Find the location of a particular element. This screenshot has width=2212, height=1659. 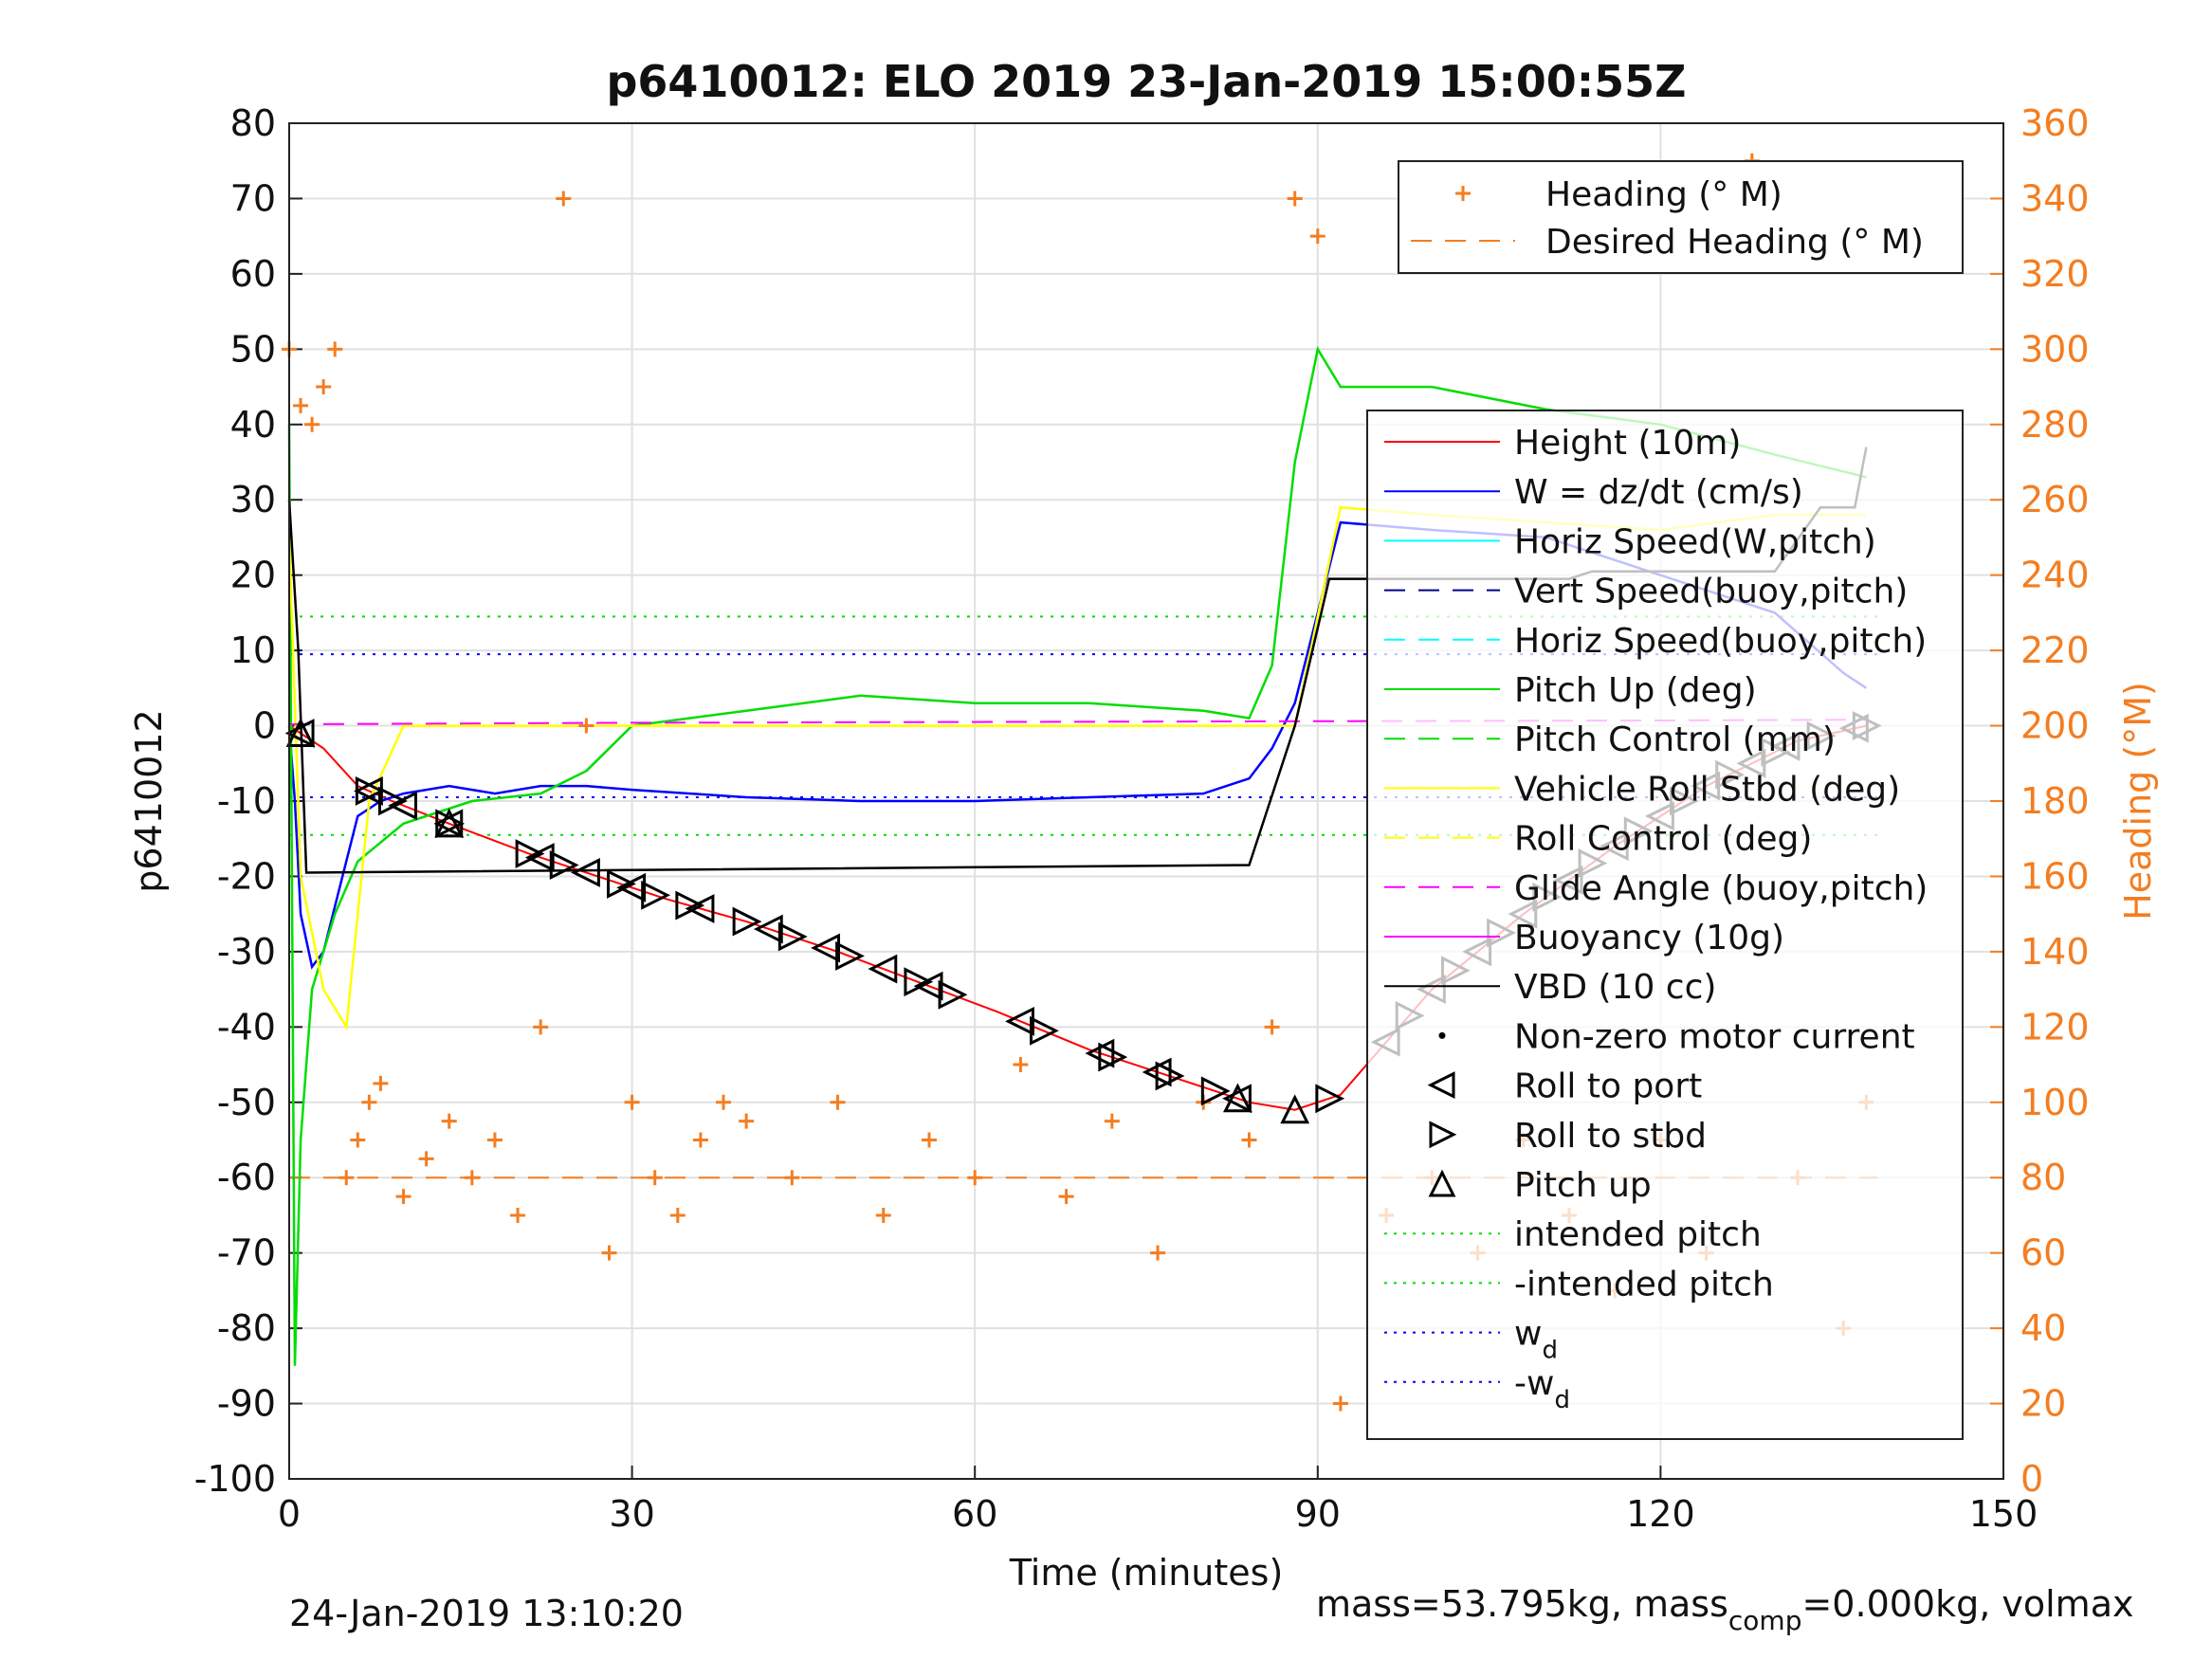

footer-timestamp: 24-Jan-2019 13:10:20 is located at coordinates (486, 1613).